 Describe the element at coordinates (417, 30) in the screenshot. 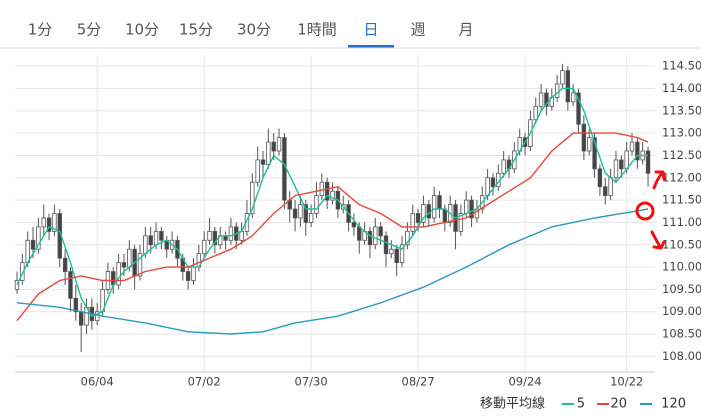

I see `tab: 週` at that location.